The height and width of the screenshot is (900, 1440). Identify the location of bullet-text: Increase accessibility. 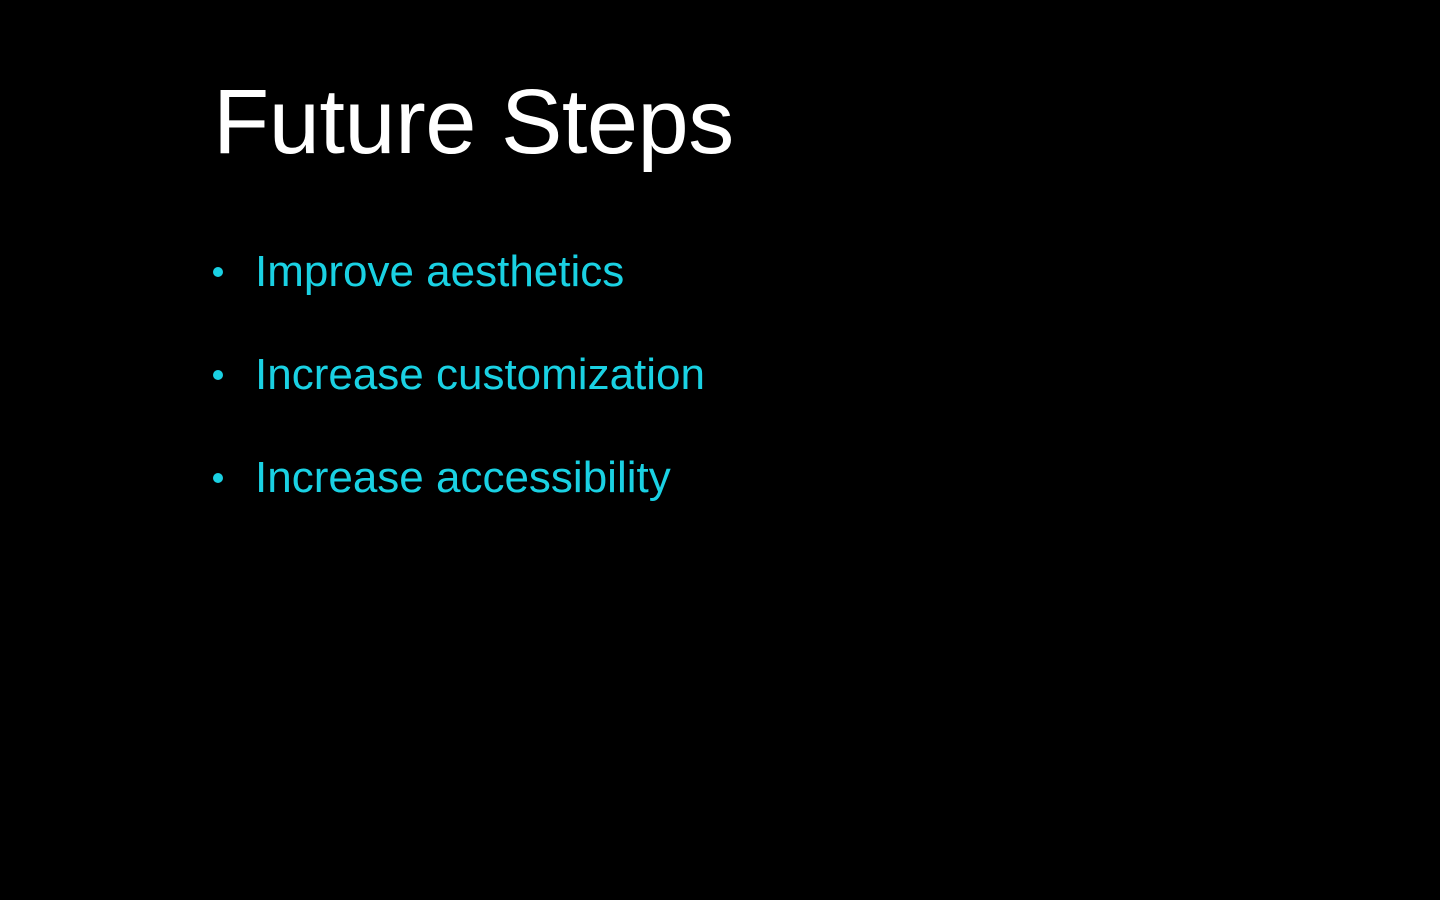
(463, 477).